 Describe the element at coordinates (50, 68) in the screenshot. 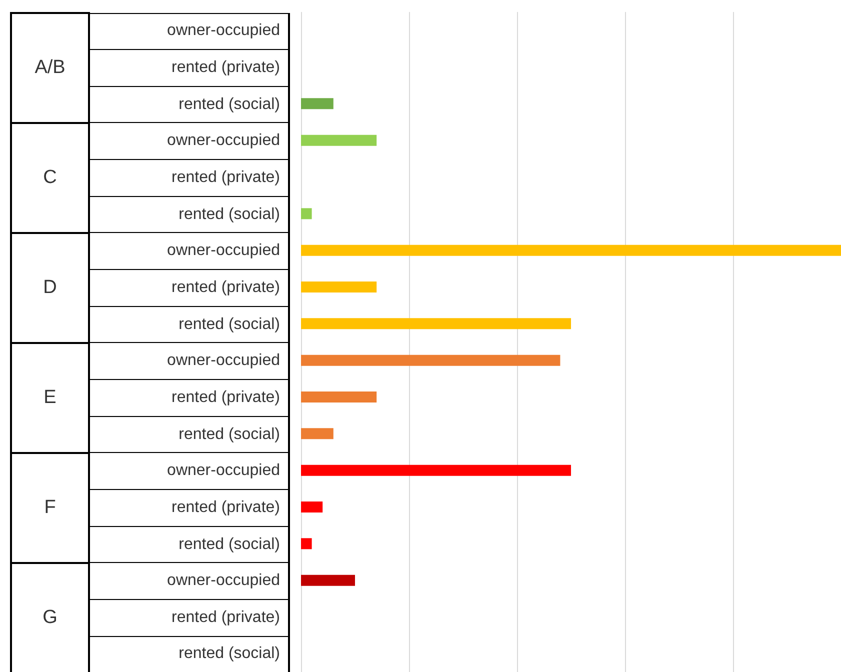

I see `text: A/B` at that location.